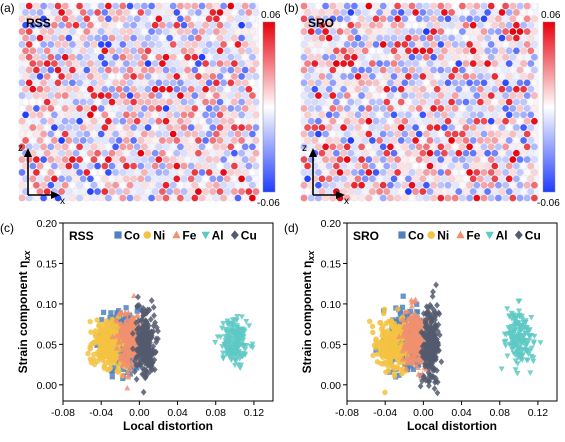 This screenshot has height=442, width=565. What do you see at coordinates (461, 413) in the screenshot?
I see `x-tick-label: 0.04` at bounding box center [461, 413].